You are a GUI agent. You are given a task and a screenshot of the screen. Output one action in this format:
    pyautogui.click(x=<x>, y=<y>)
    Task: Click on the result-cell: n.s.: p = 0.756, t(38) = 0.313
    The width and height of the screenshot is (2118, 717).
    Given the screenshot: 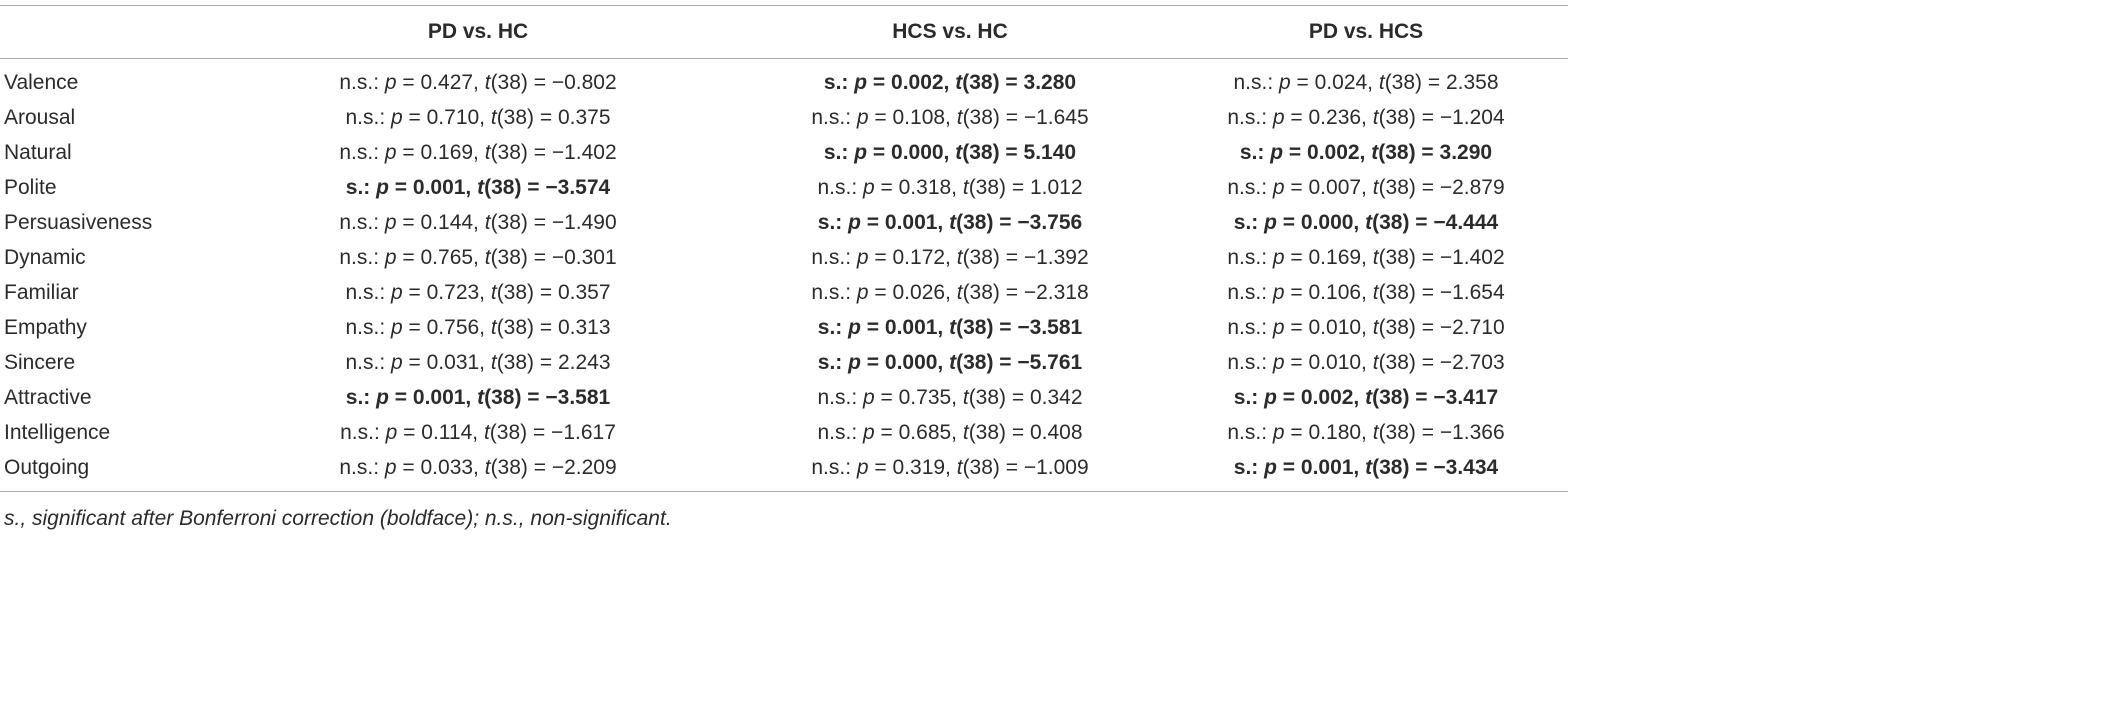 What is the action you would take?
    pyautogui.click(x=478, y=327)
    